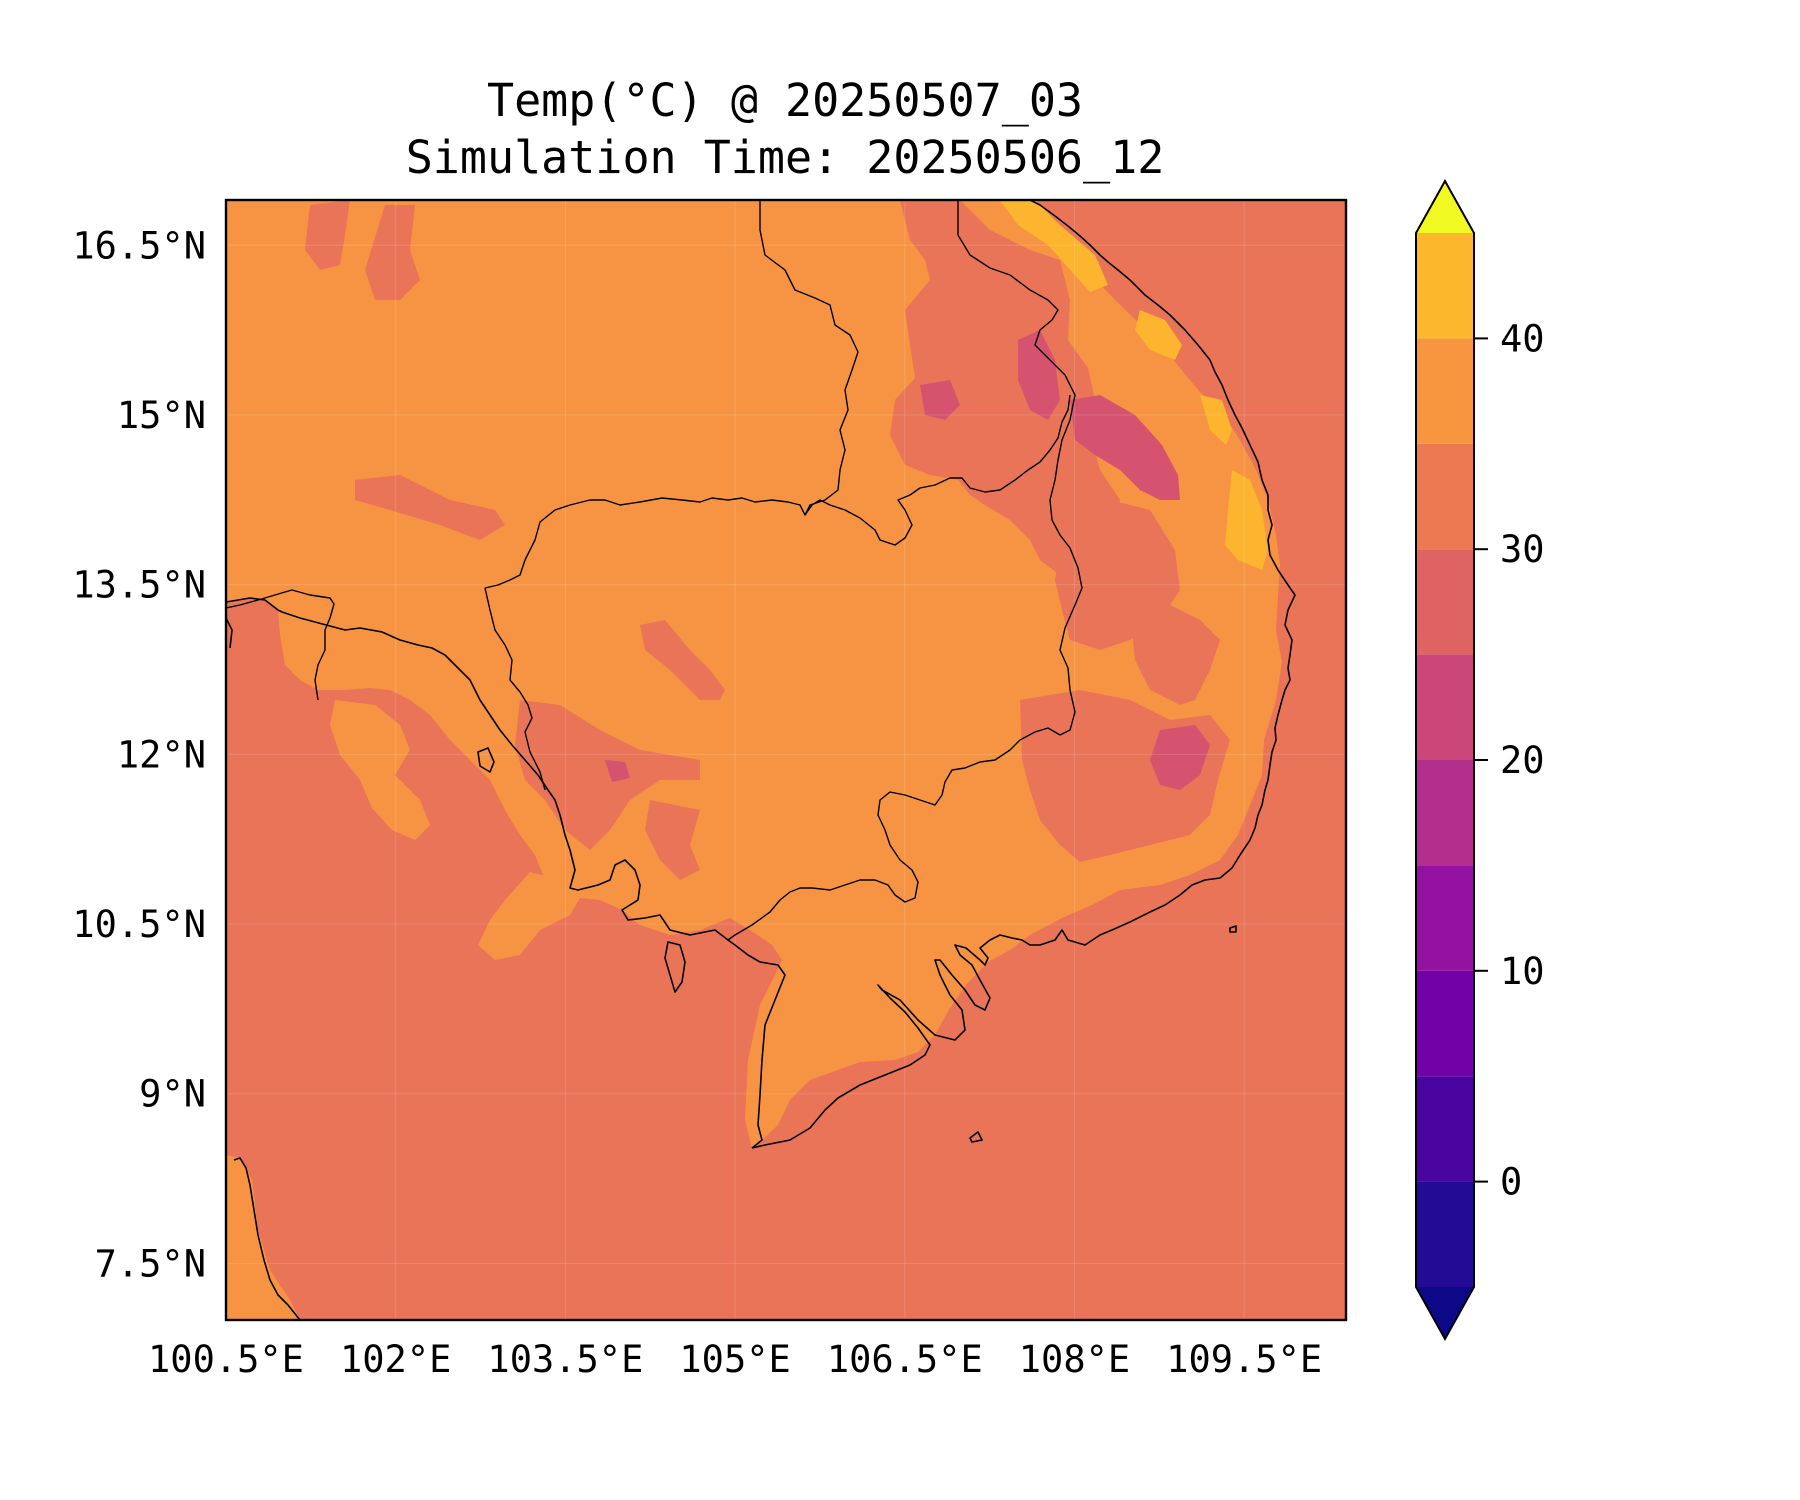  I want to click on border-laos-cambodia, so click(937, 470).